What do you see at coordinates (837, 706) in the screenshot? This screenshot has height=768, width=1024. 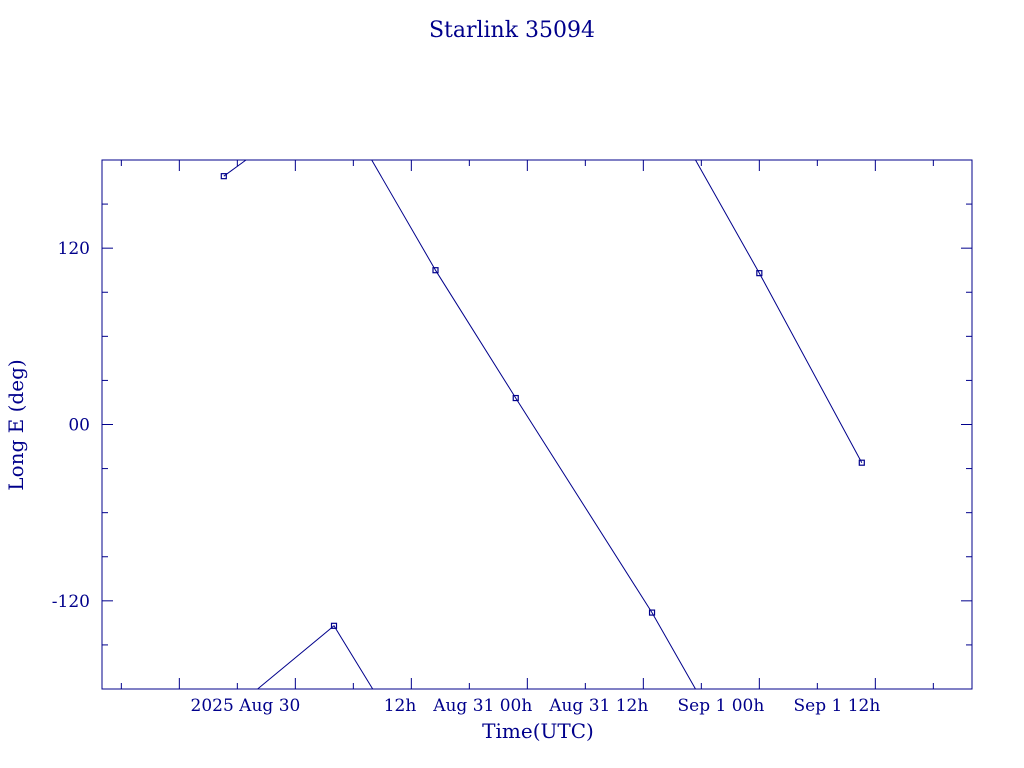 I see `x-tick-label: Sep 1 12h` at bounding box center [837, 706].